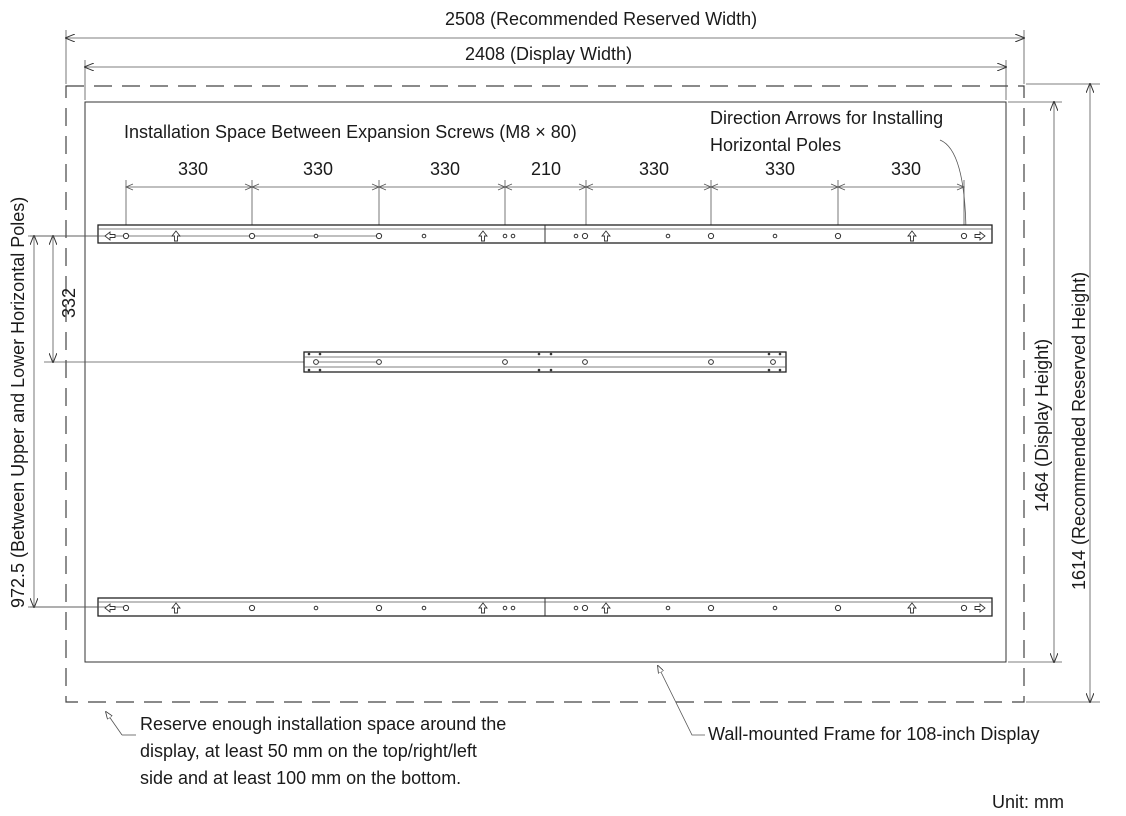 The height and width of the screenshot is (816, 1126). What do you see at coordinates (826, 118) in the screenshot?
I see `direction-arrows-label: Direction Arrows for Installing` at bounding box center [826, 118].